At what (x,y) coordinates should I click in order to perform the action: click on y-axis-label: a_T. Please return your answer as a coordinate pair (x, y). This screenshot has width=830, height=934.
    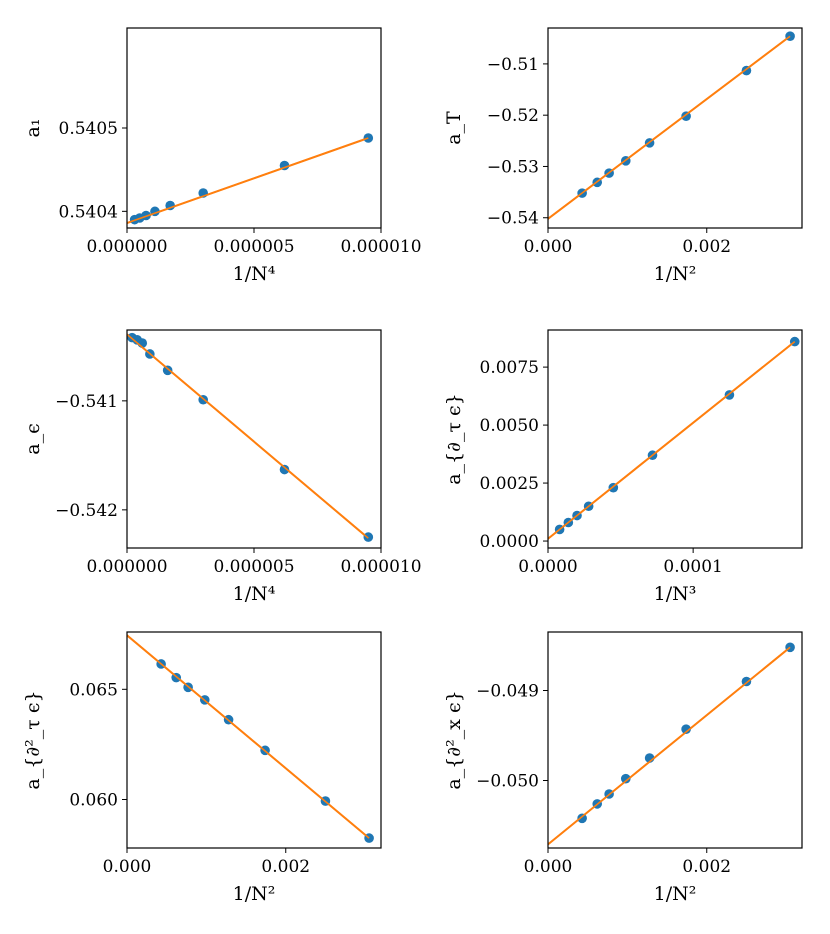
    Looking at the image, I should click on (454, 128).